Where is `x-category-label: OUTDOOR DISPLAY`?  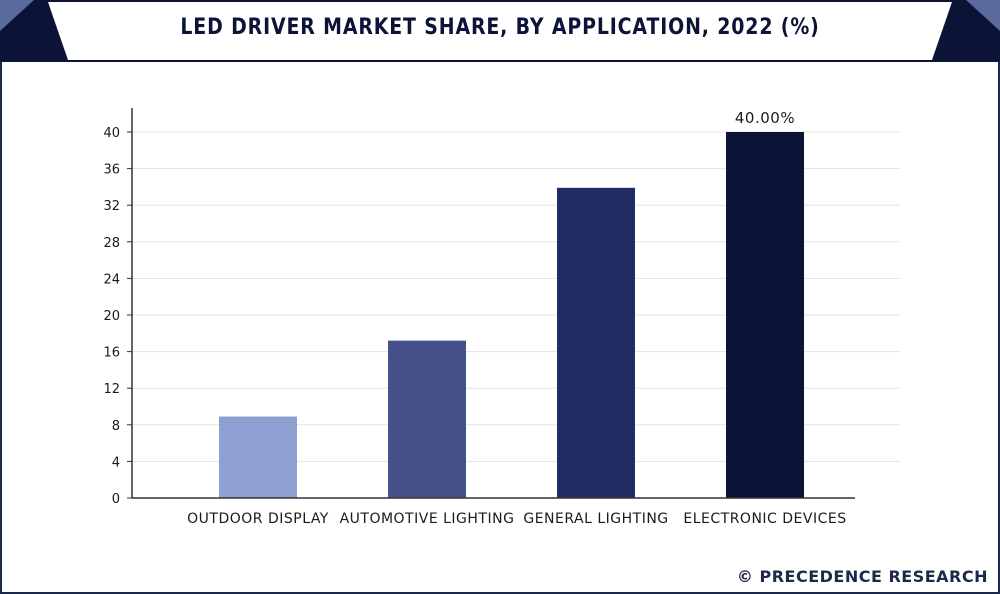
x-category-label: OUTDOOR DISPLAY is located at coordinates (258, 519).